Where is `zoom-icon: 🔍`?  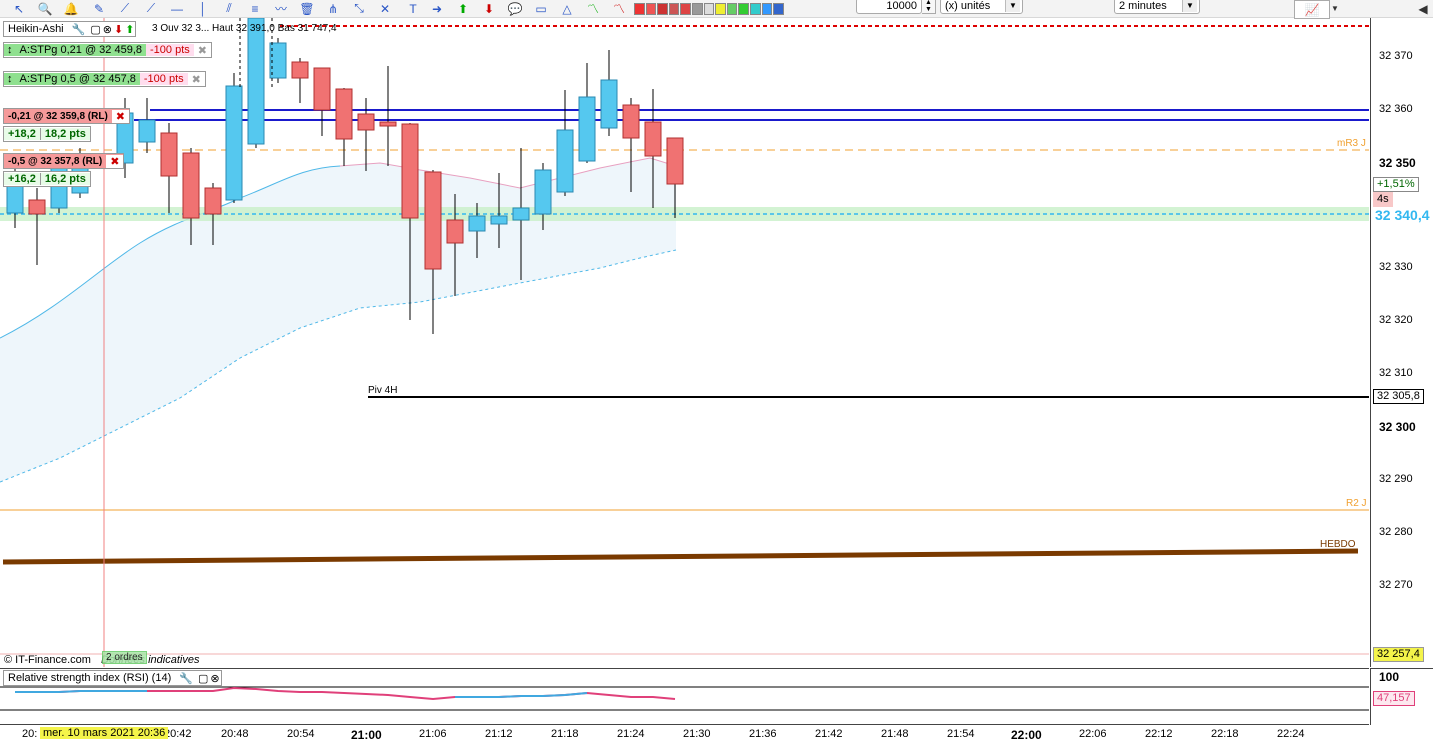
zoom-icon: 🔍 is located at coordinates (45, 8).